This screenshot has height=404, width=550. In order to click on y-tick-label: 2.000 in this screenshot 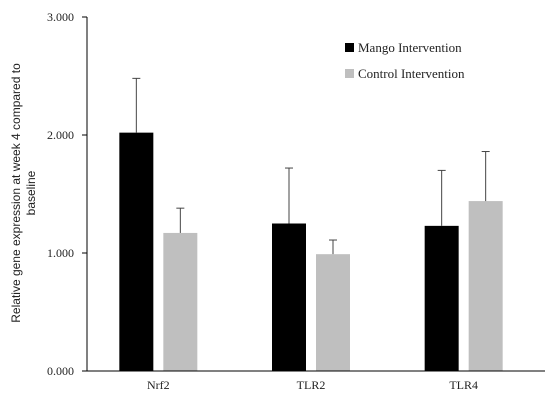, I will do `click(60, 135)`.